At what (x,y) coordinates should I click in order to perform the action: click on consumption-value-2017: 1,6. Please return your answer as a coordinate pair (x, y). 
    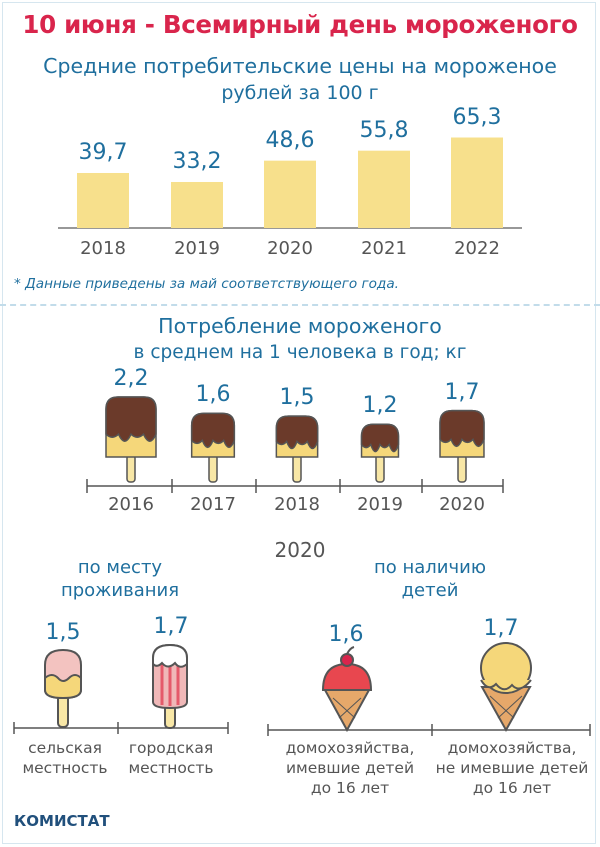
    Looking at the image, I should click on (213, 395).